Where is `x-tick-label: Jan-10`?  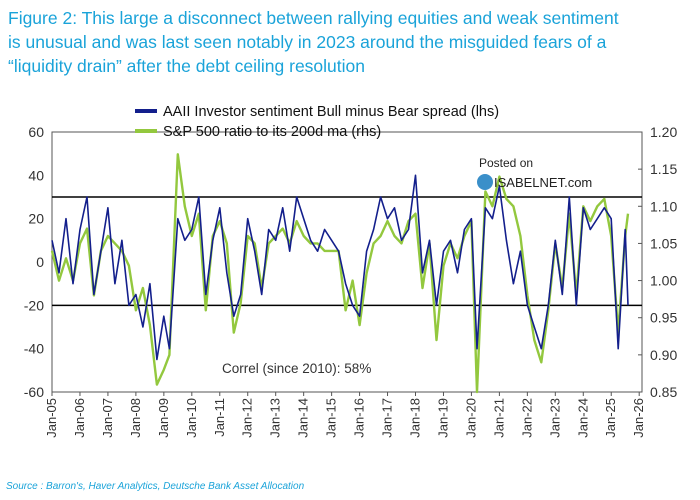
x-tick-label: Jan-10 is located at coordinates (191, 418).